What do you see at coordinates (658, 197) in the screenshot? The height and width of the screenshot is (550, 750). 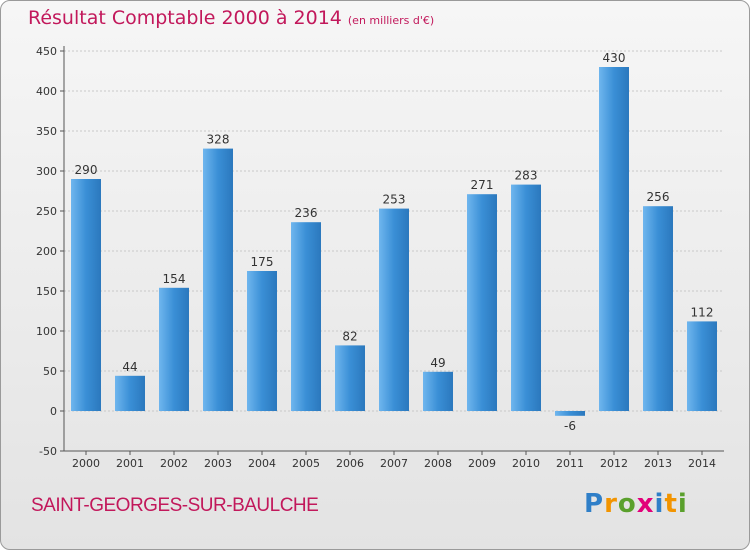 I see `value-label-2013: 256` at bounding box center [658, 197].